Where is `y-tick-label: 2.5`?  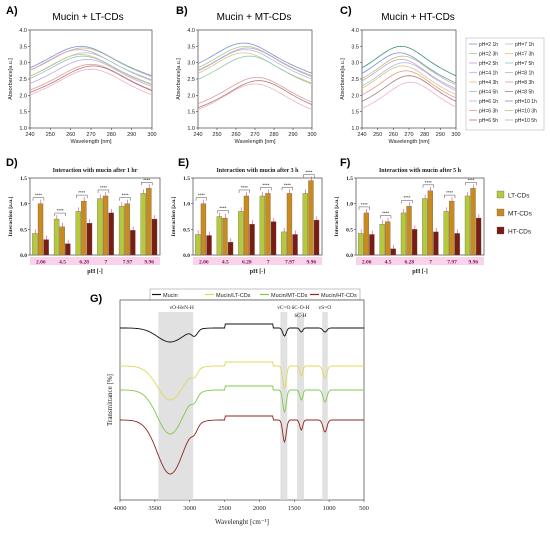 y-tick-label: 2.5 is located at coordinates (23, 80).